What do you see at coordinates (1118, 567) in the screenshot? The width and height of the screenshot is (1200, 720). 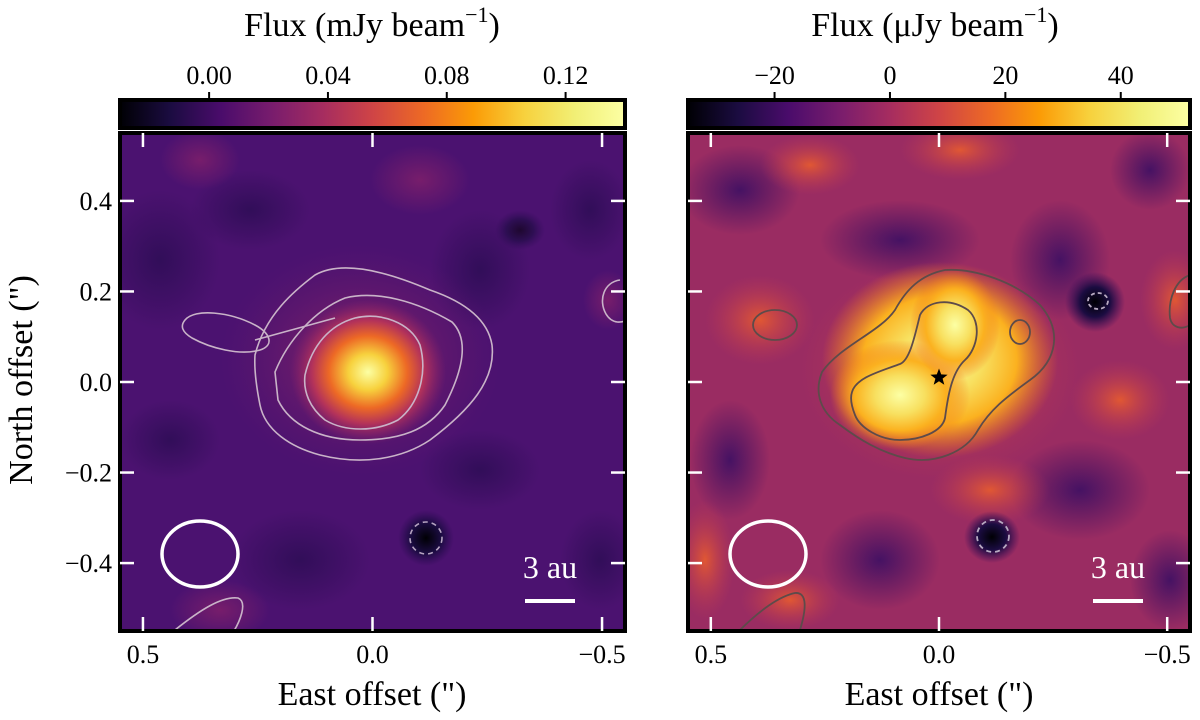 I see `right-scalebar-label: 3 au` at bounding box center [1118, 567].